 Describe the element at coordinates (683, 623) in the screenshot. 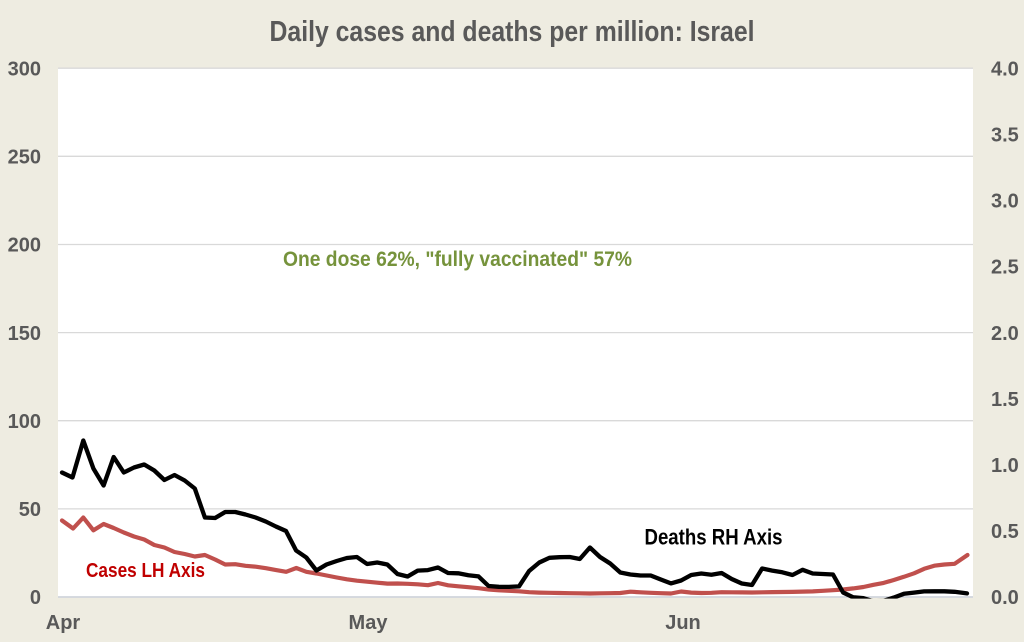

I see `svg-text: Jun` at that location.